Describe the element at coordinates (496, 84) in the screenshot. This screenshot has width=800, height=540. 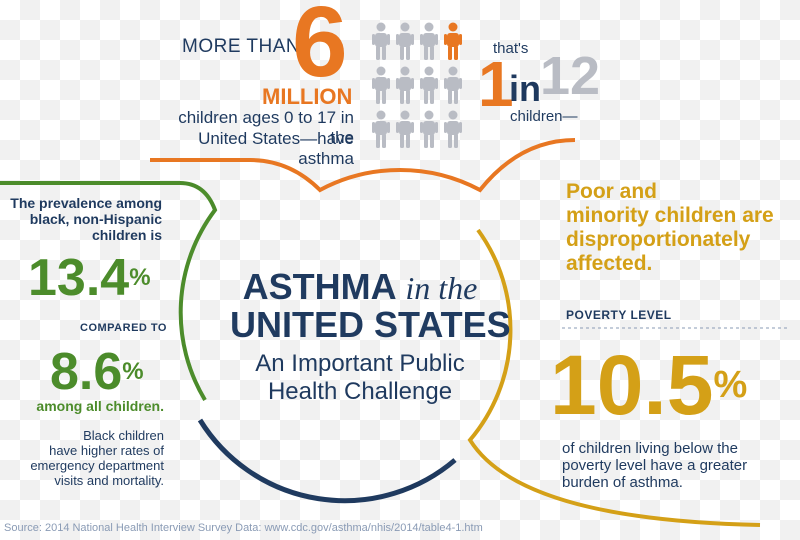
I see `ratio-one: 1` at that location.